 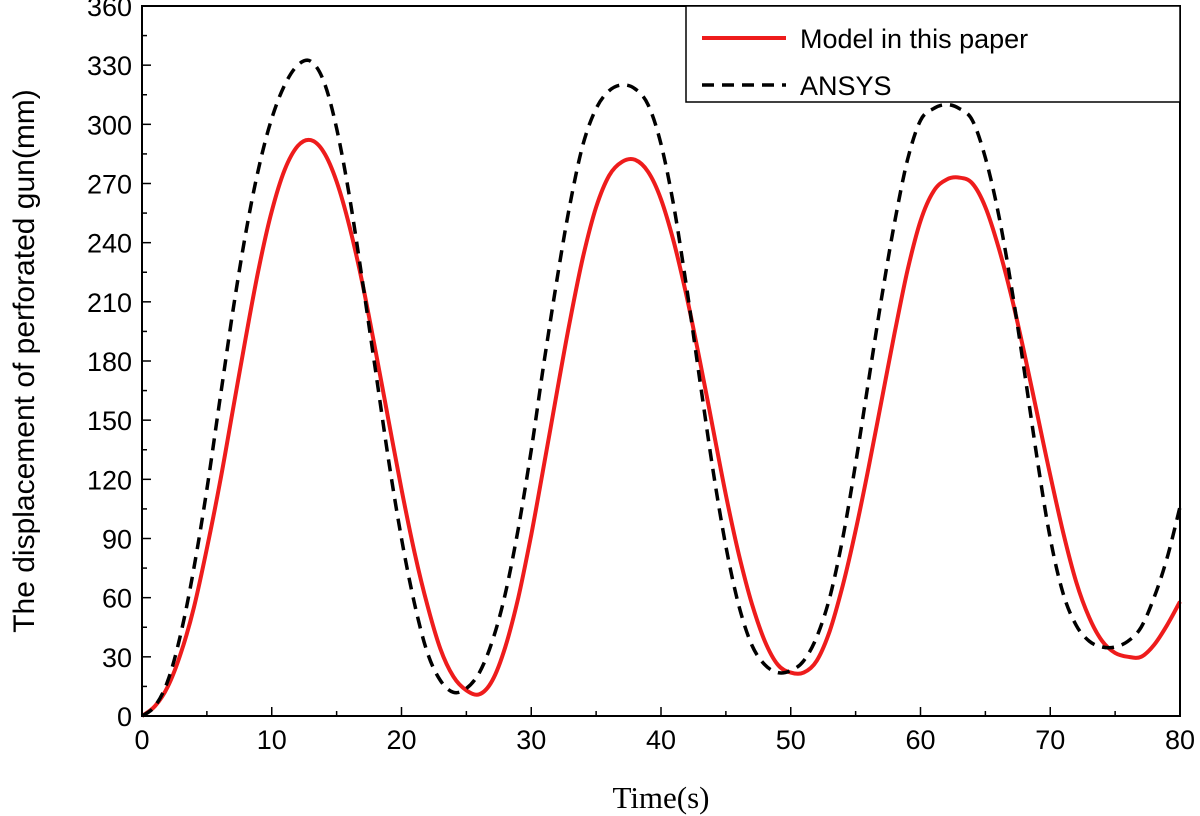 What do you see at coordinates (109, 11) in the screenshot?
I see `y-tick-label: 360` at bounding box center [109, 11].